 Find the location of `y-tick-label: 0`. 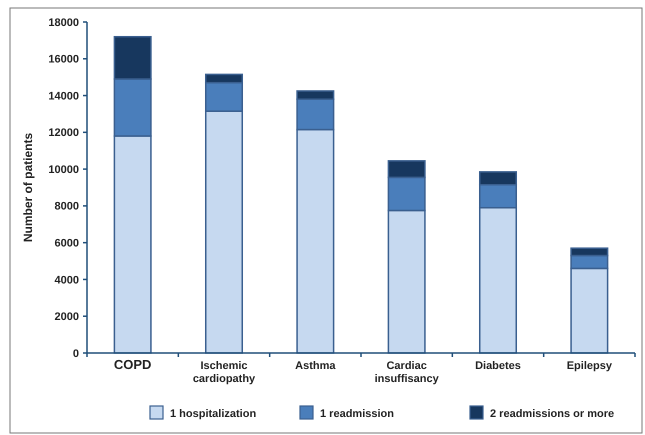

y-tick-label: 0 is located at coordinates (75, 354).